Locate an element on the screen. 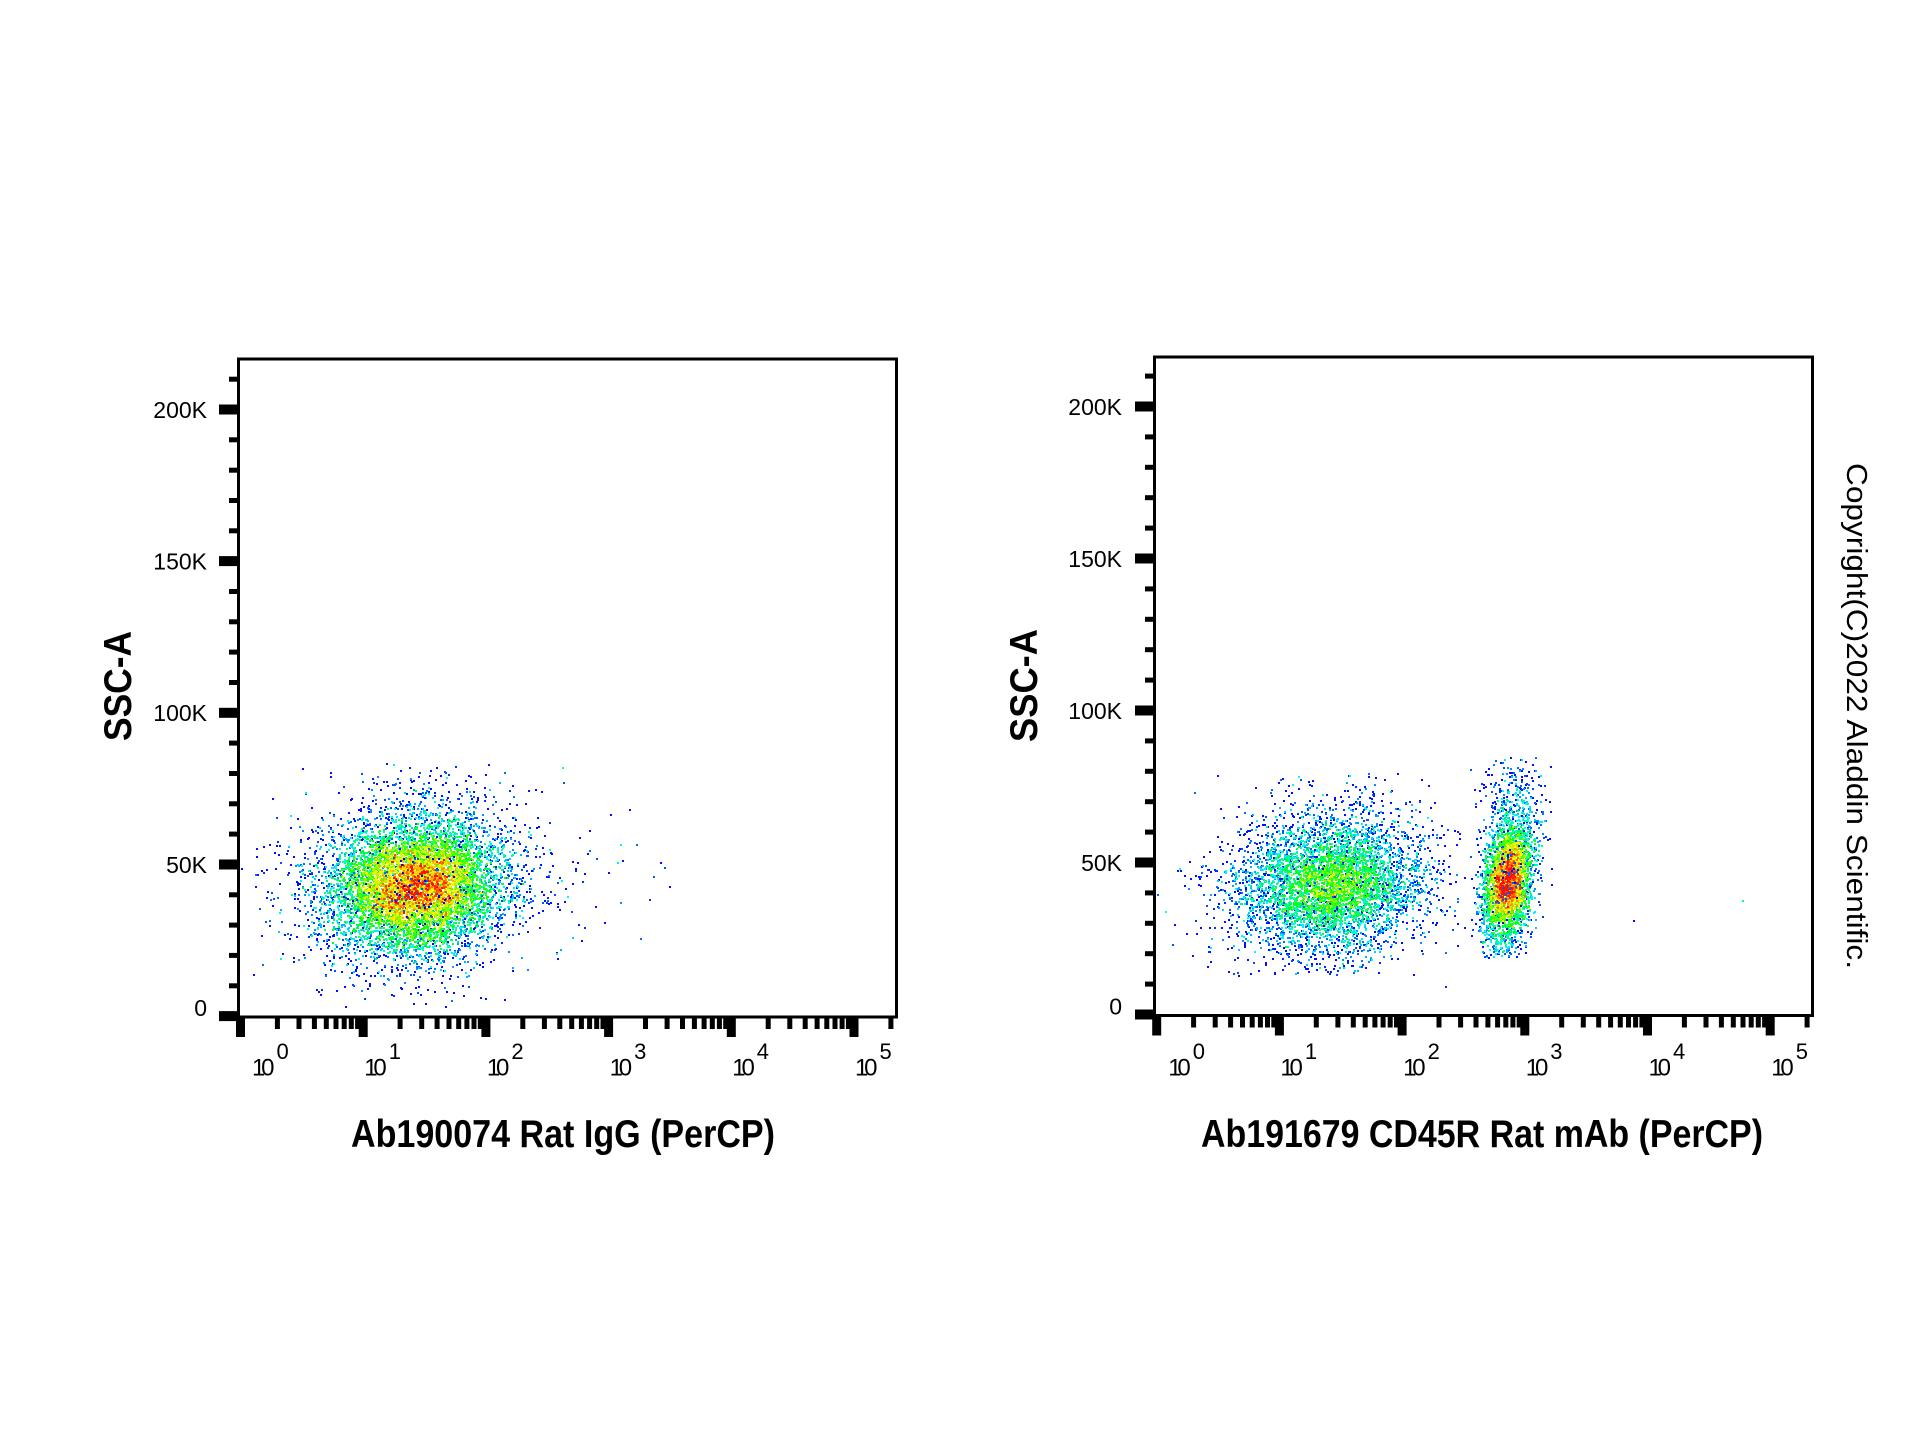 Image resolution: width=1920 pixels, height=1440 pixels. svg-text:Copyright(C)2022 Aladdin Scien: Copyright(C)2022 Aladdin Scientific. is located at coordinates (1856, 716).